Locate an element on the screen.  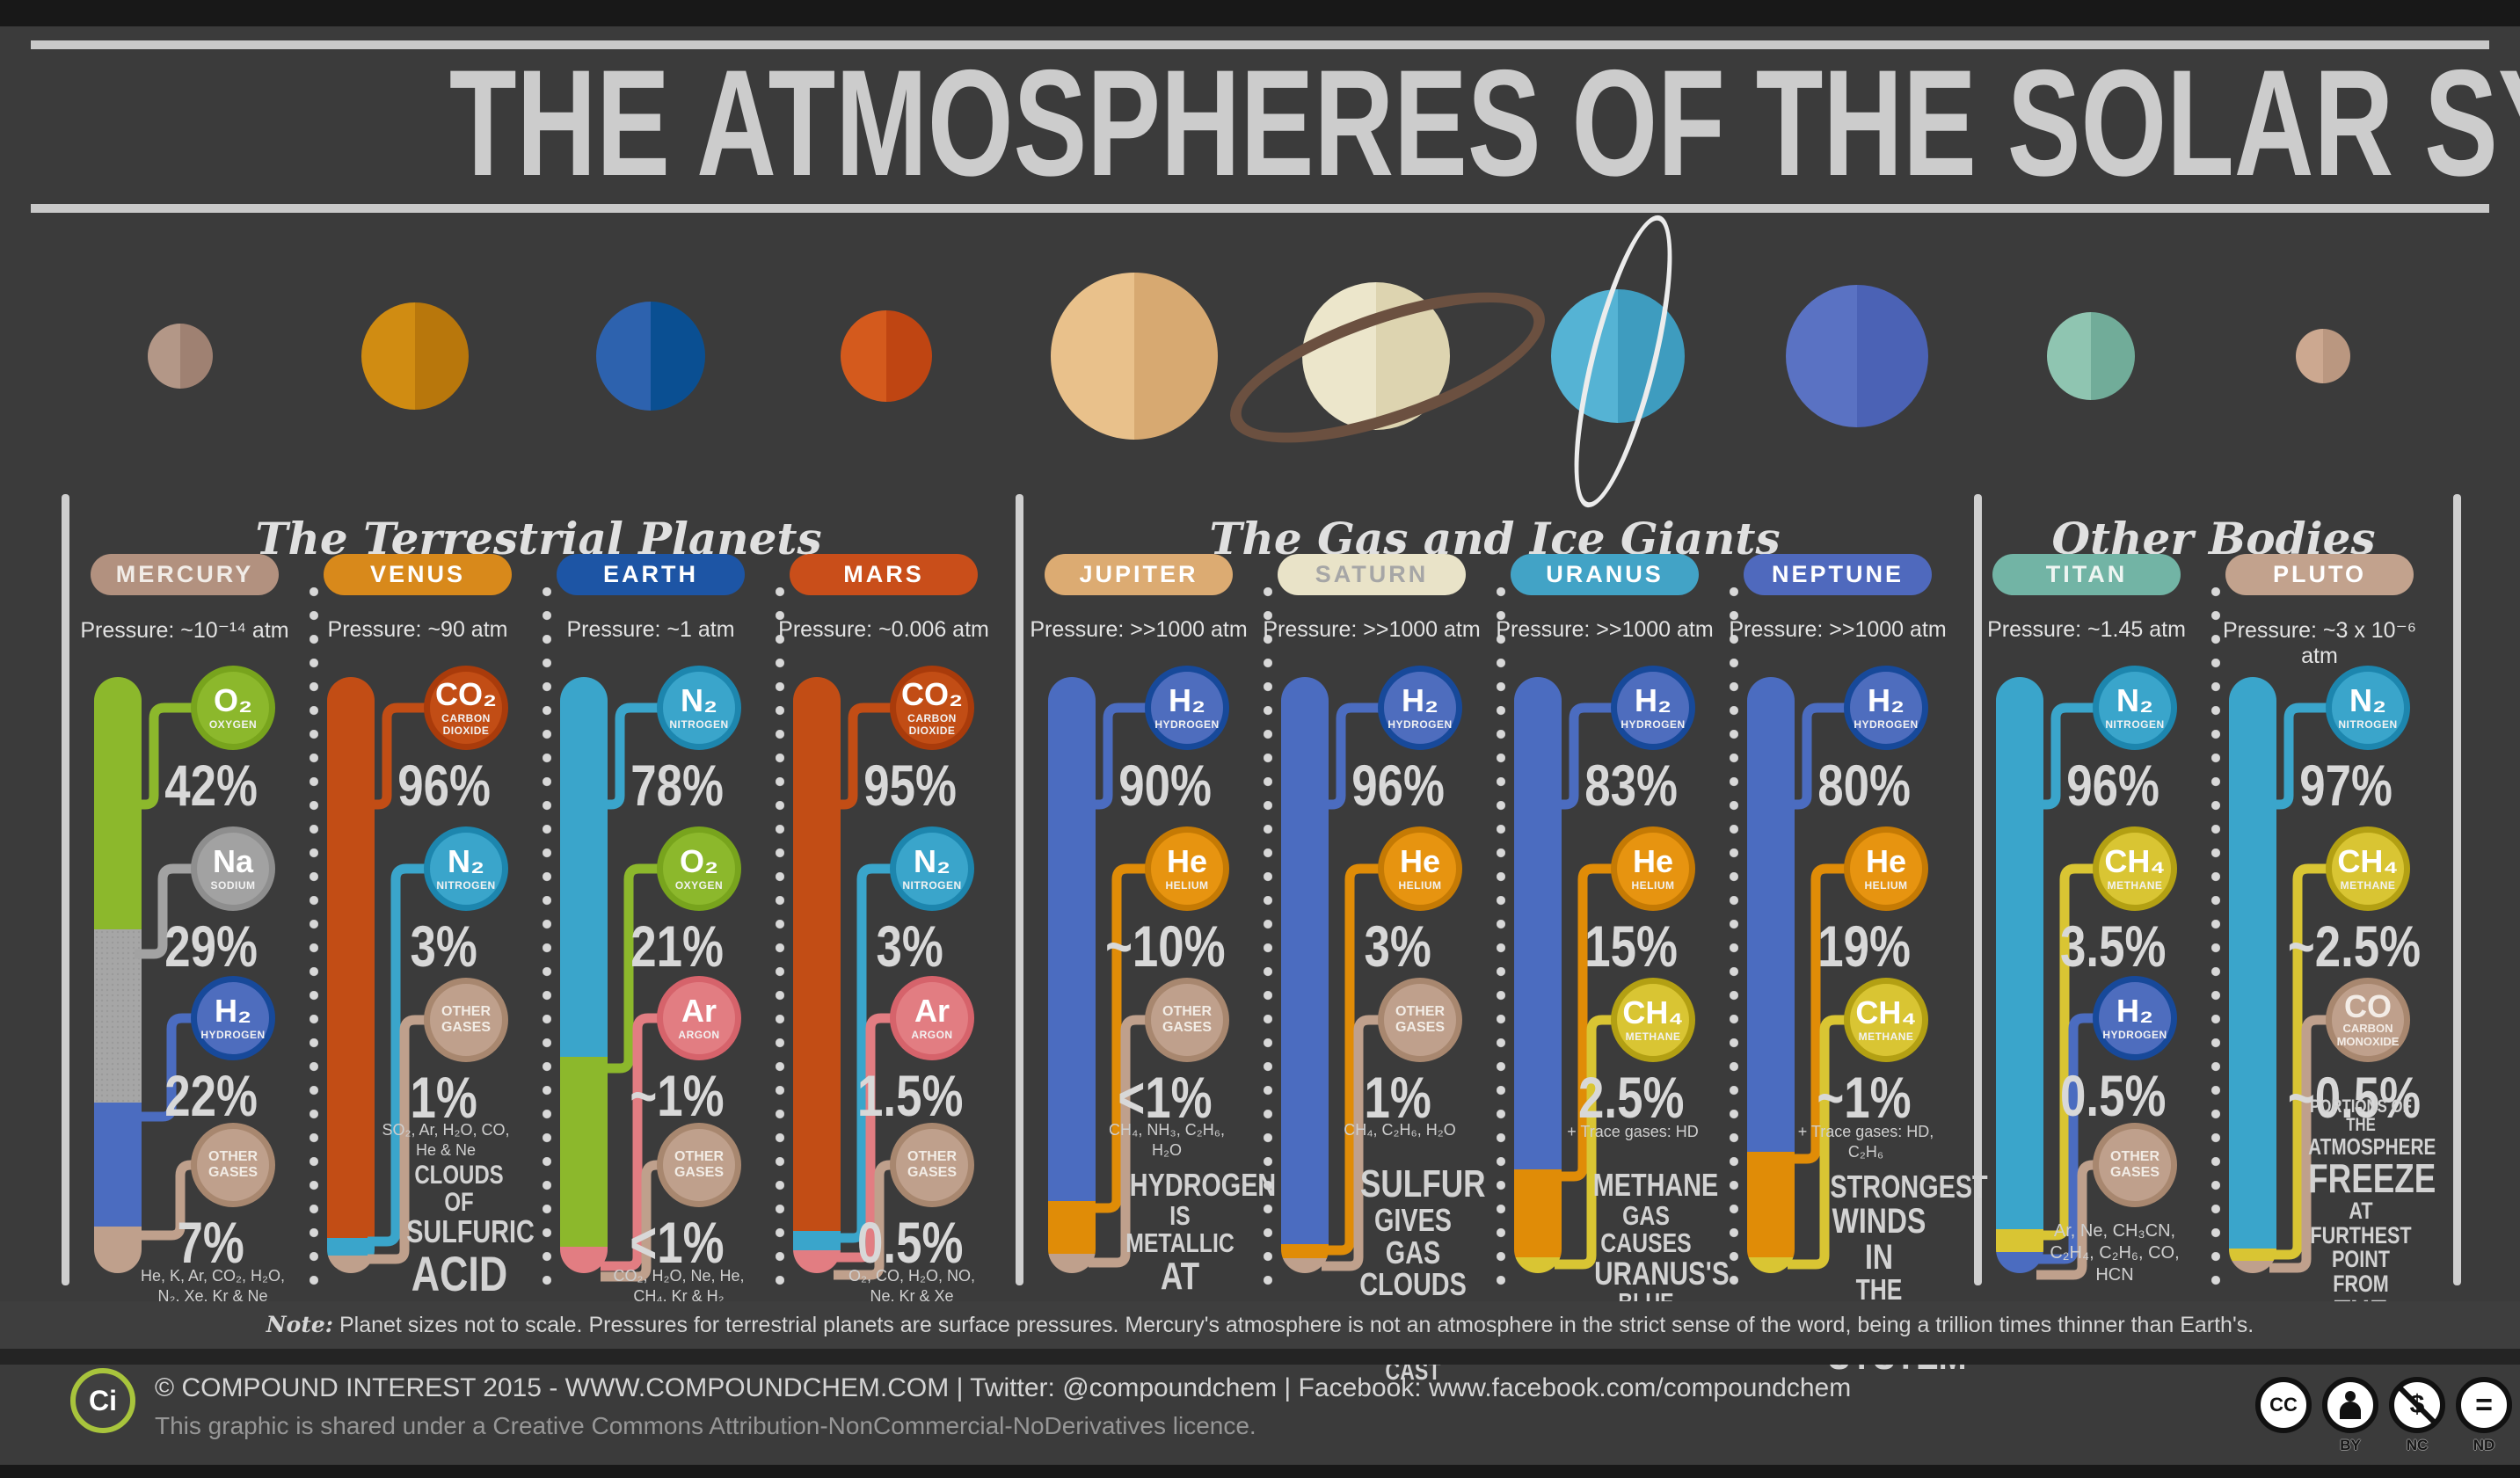
saturn-planet-icon is located at coordinates (1376, 356).